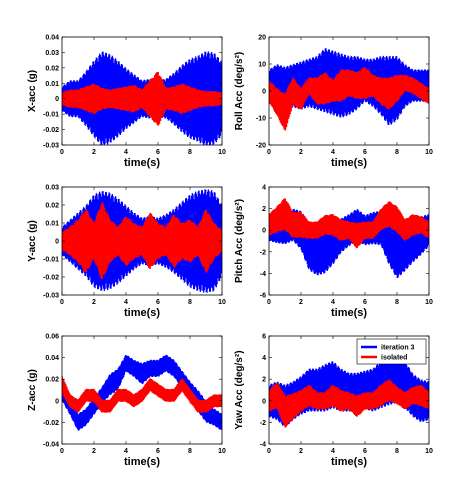 This screenshot has width=474, height=496. I want to click on y-axis-label: Y-acc (g), so click(32, 241).